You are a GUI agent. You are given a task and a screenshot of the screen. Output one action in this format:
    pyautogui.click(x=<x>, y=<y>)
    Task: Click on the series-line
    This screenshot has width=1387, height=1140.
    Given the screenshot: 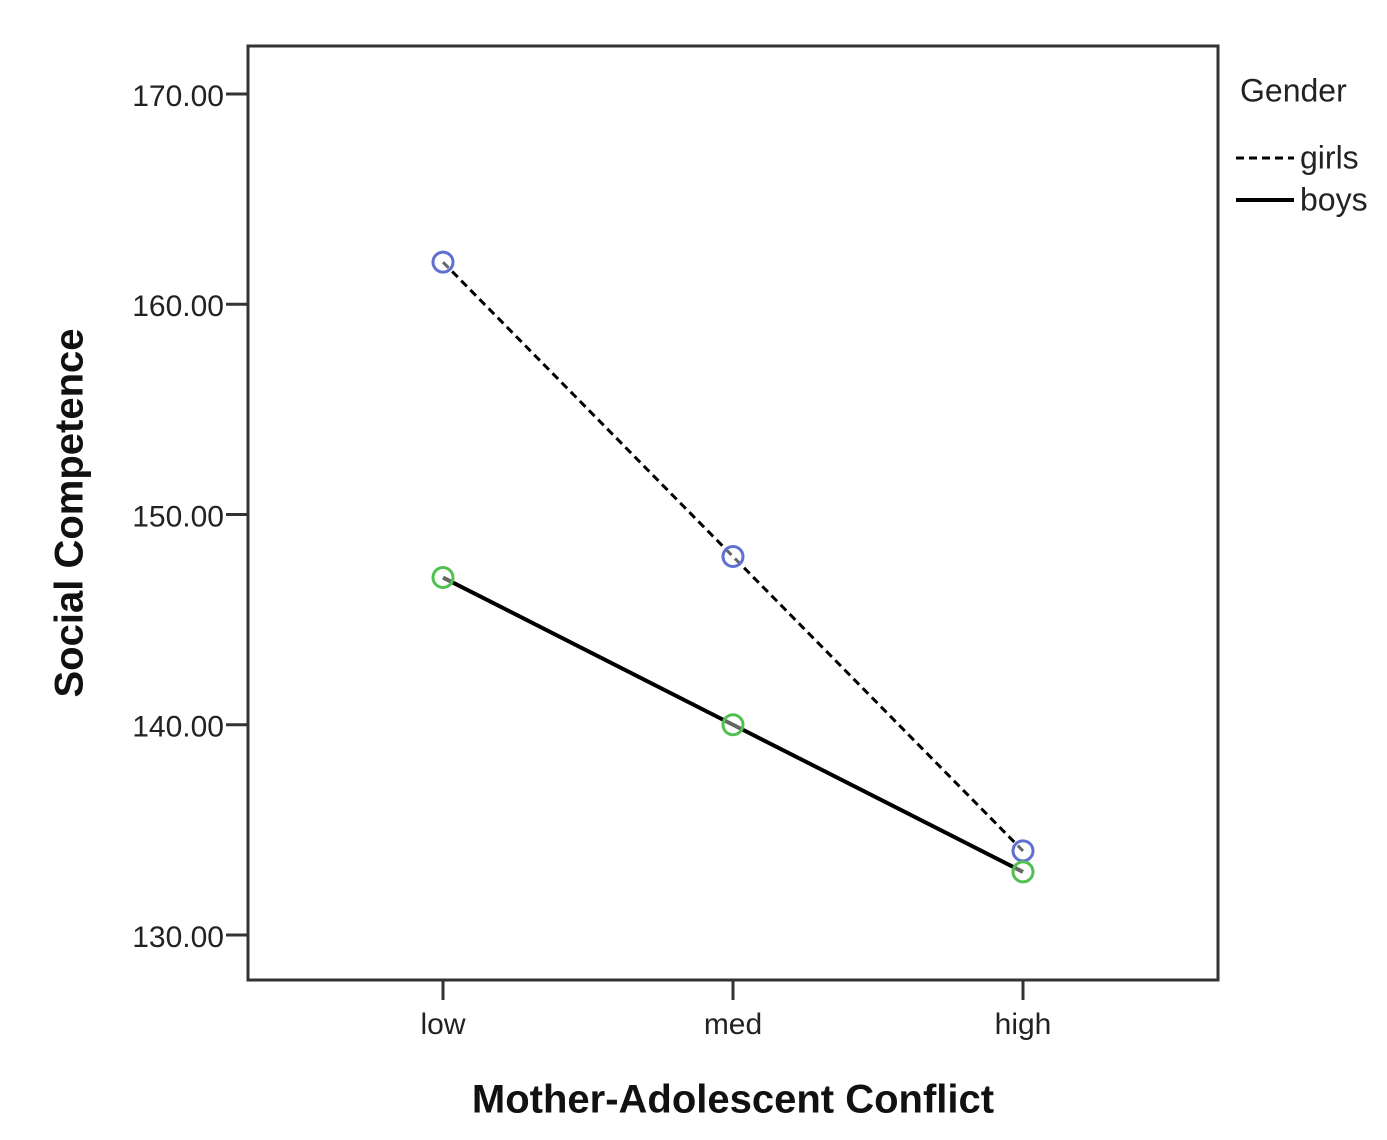 What is the action you would take?
    pyautogui.click(x=733, y=724)
    